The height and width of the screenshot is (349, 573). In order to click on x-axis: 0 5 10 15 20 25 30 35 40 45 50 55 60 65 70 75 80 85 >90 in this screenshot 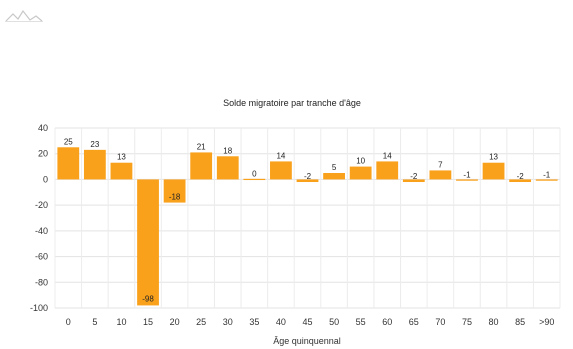, I will do `click(310, 322)`.